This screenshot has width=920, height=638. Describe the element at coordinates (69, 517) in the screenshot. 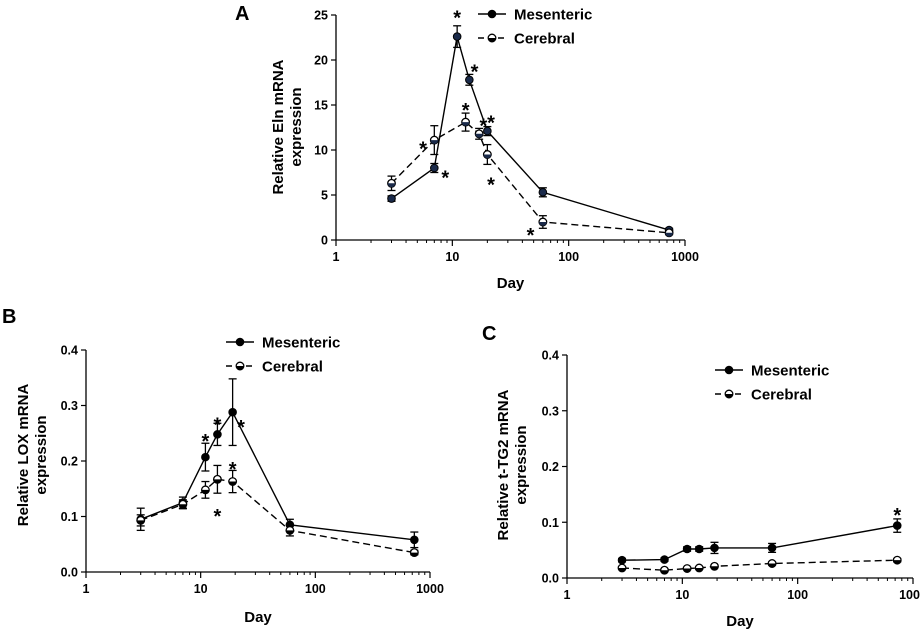

I see `panel-b-ytick-label: 0.1` at that location.